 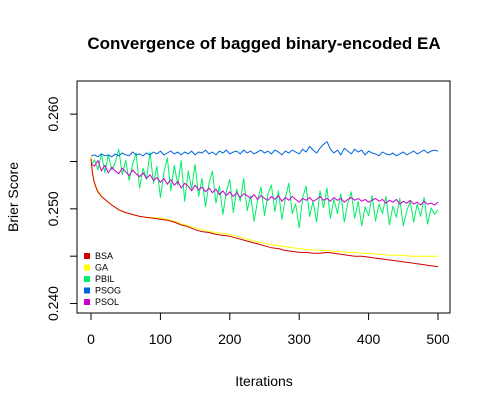 What do you see at coordinates (105, 279) in the screenshot?
I see `legend-label-pbil: PBIL` at bounding box center [105, 279].